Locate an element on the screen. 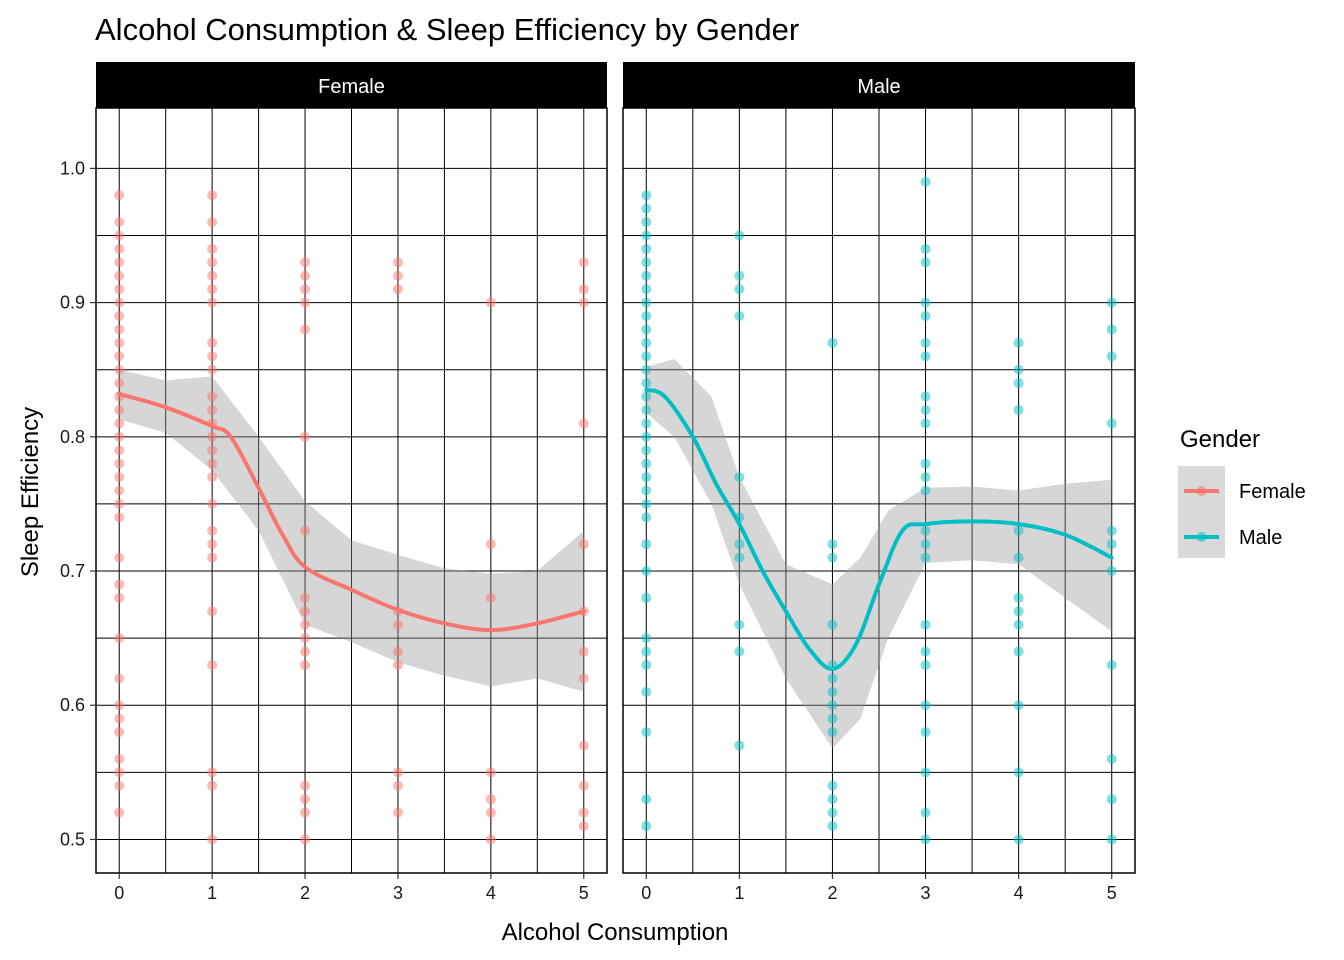  legend-point is located at coordinates (1201, 537).